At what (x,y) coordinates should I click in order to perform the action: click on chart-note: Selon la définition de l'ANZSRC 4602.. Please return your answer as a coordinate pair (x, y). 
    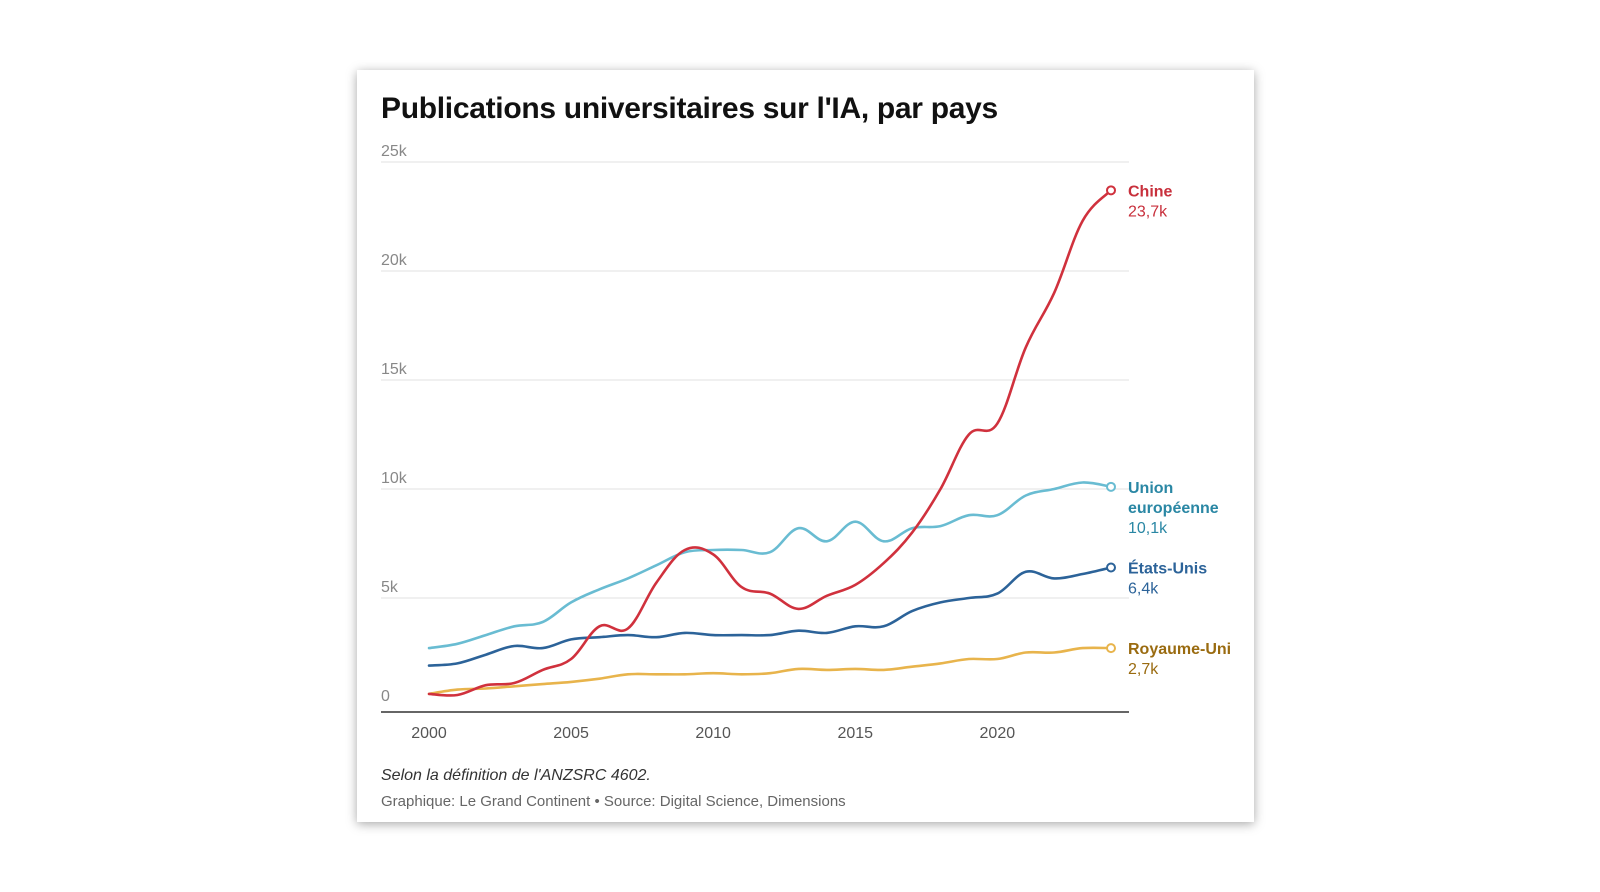
    Looking at the image, I should click on (516, 775).